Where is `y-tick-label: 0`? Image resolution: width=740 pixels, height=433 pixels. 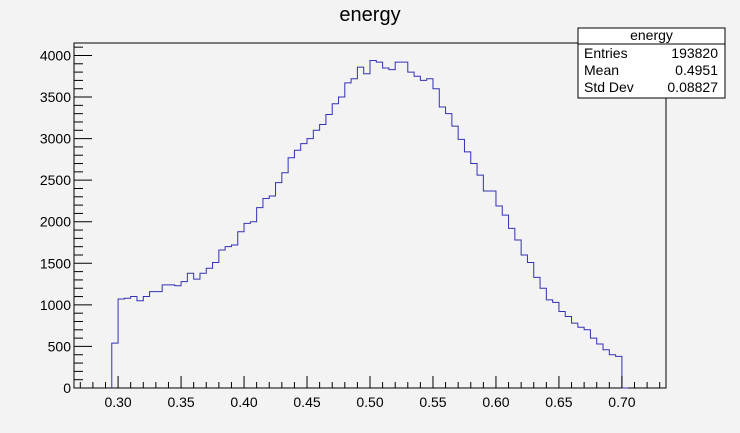 y-tick-label: 0 is located at coordinates (67, 388).